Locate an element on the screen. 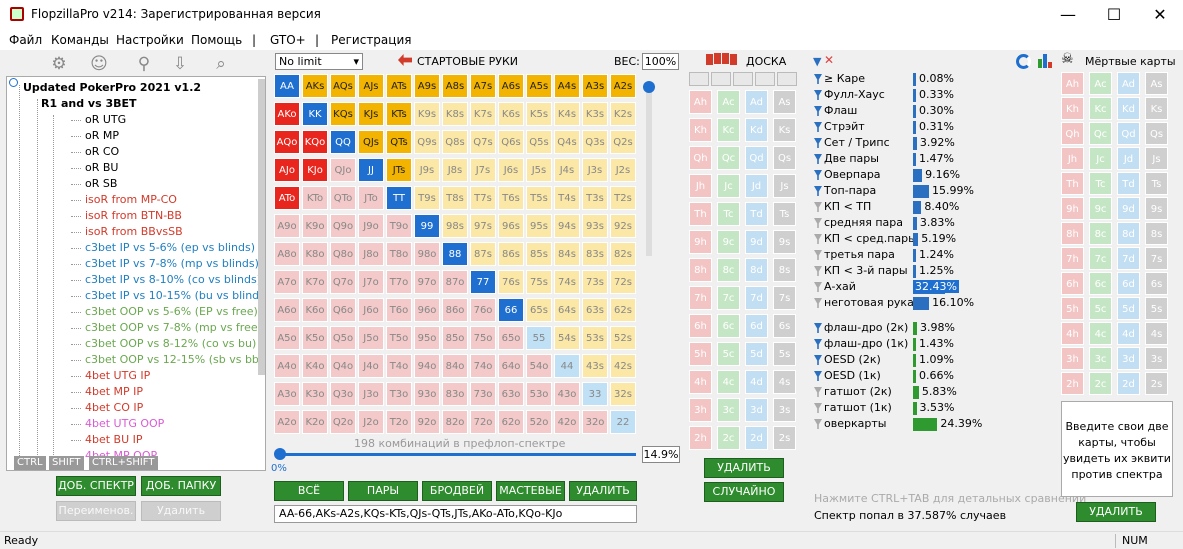 Image resolution: width=1183 pixels, height=549 pixels. hand-cell-J5s: J5s is located at coordinates (539, 170).